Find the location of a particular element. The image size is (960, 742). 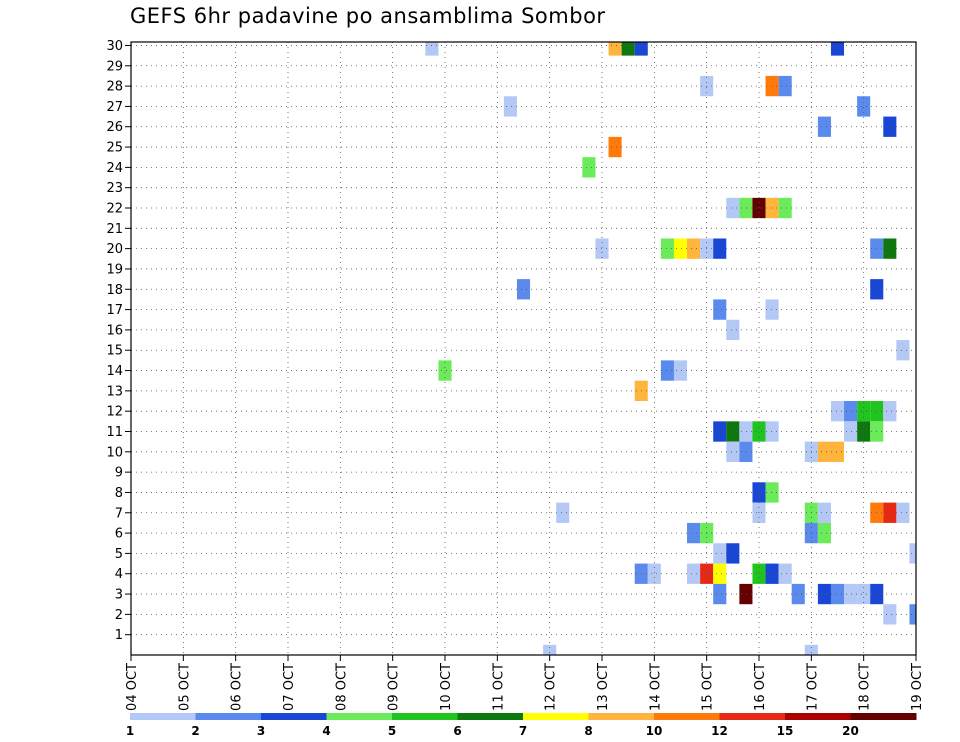

y-tick-label: 15 is located at coordinates (114, 351).